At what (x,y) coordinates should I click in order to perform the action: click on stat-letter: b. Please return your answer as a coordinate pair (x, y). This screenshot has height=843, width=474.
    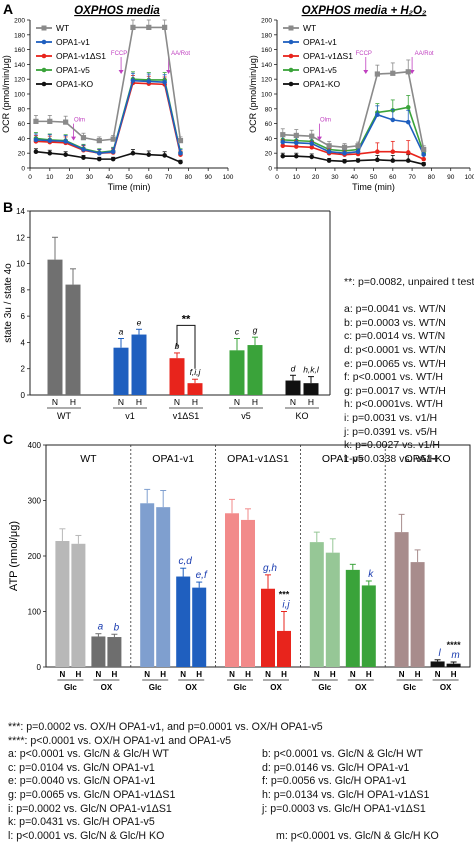
    Looking at the image, I should click on (117, 627).